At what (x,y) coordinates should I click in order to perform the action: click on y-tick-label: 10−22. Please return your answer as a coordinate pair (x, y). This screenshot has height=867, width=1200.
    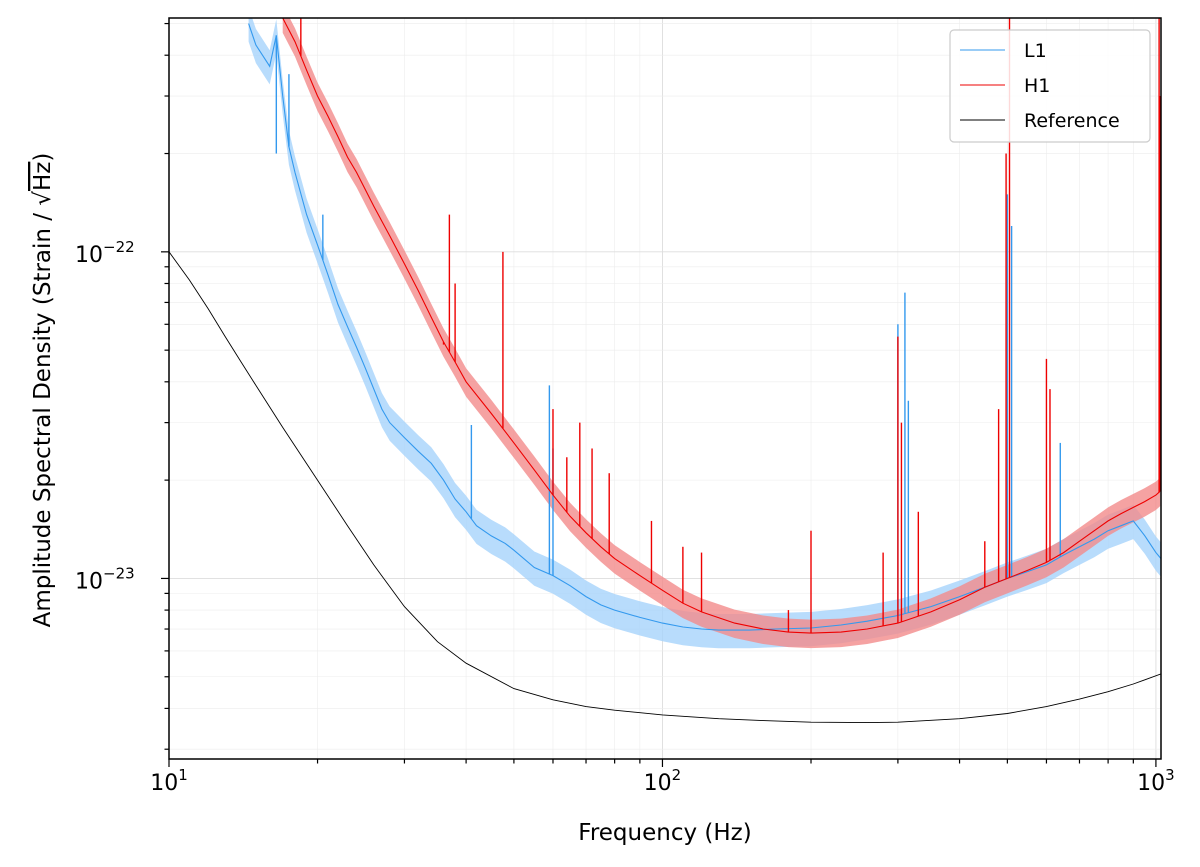
    Looking at the image, I should click on (105, 253).